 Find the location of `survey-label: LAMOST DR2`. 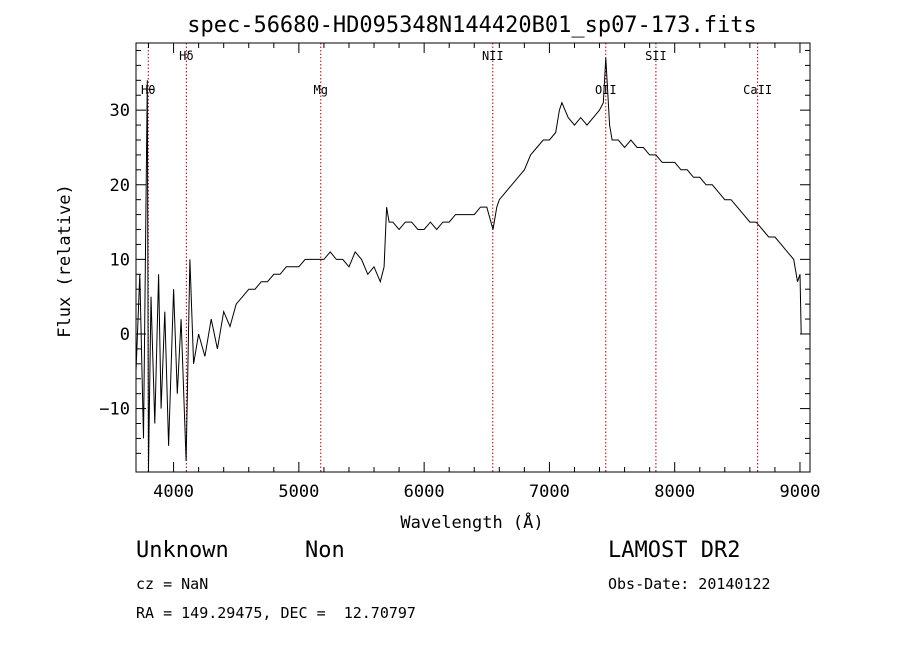

survey-label: LAMOST DR2 is located at coordinates (674, 550).